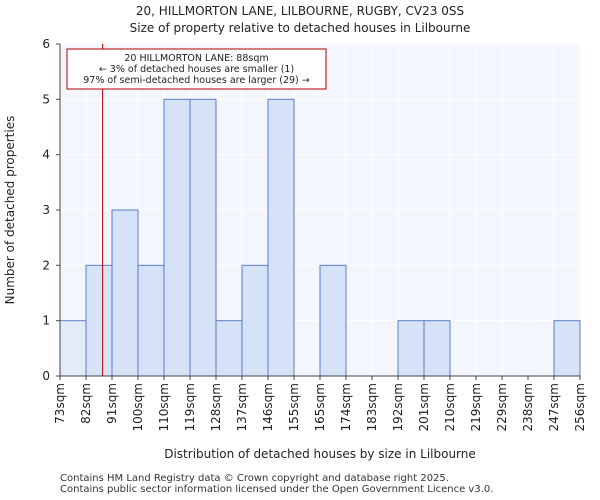 This screenshot has height=500, width=600. Describe the element at coordinates (294, 407) in the screenshot. I see `x-tick-label: 155sqm` at that location.